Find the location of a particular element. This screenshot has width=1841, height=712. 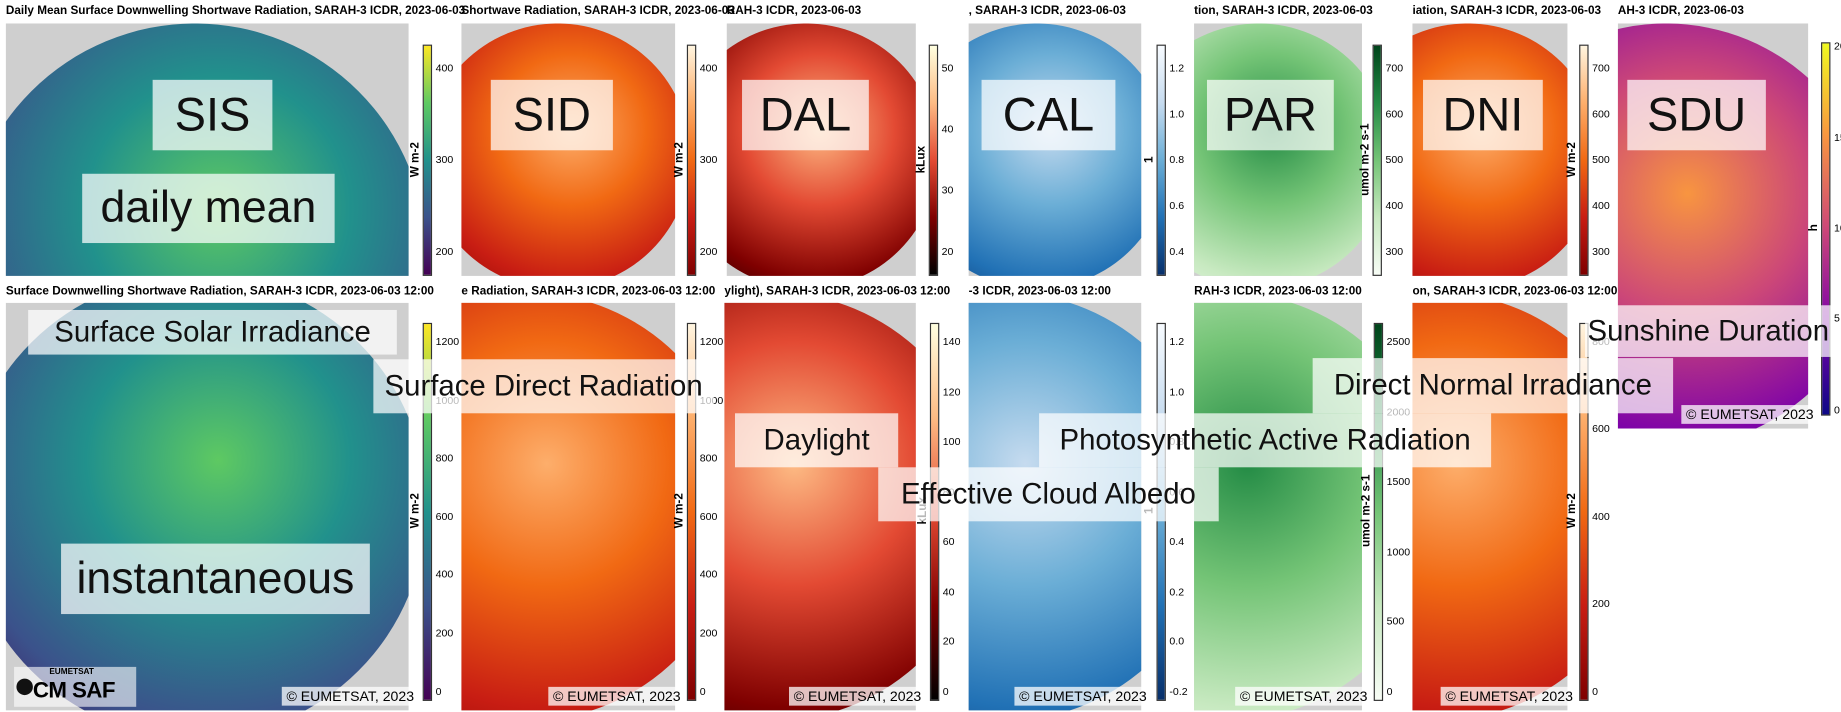

overlay-label: instantaneous is located at coordinates (215, 579).